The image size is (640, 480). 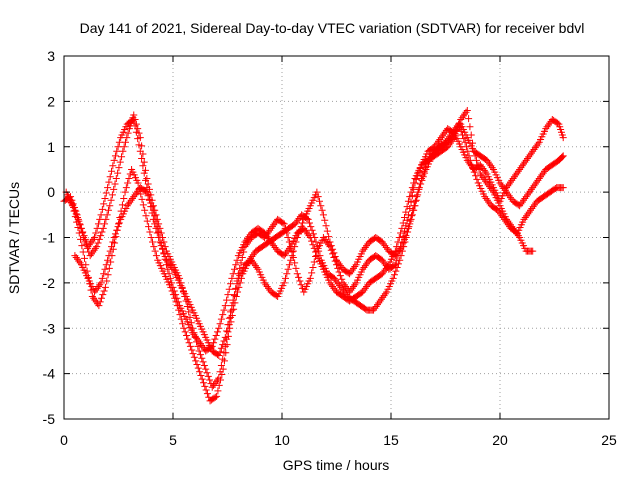 I want to click on x-tick-label: 20, so click(x=500, y=440).